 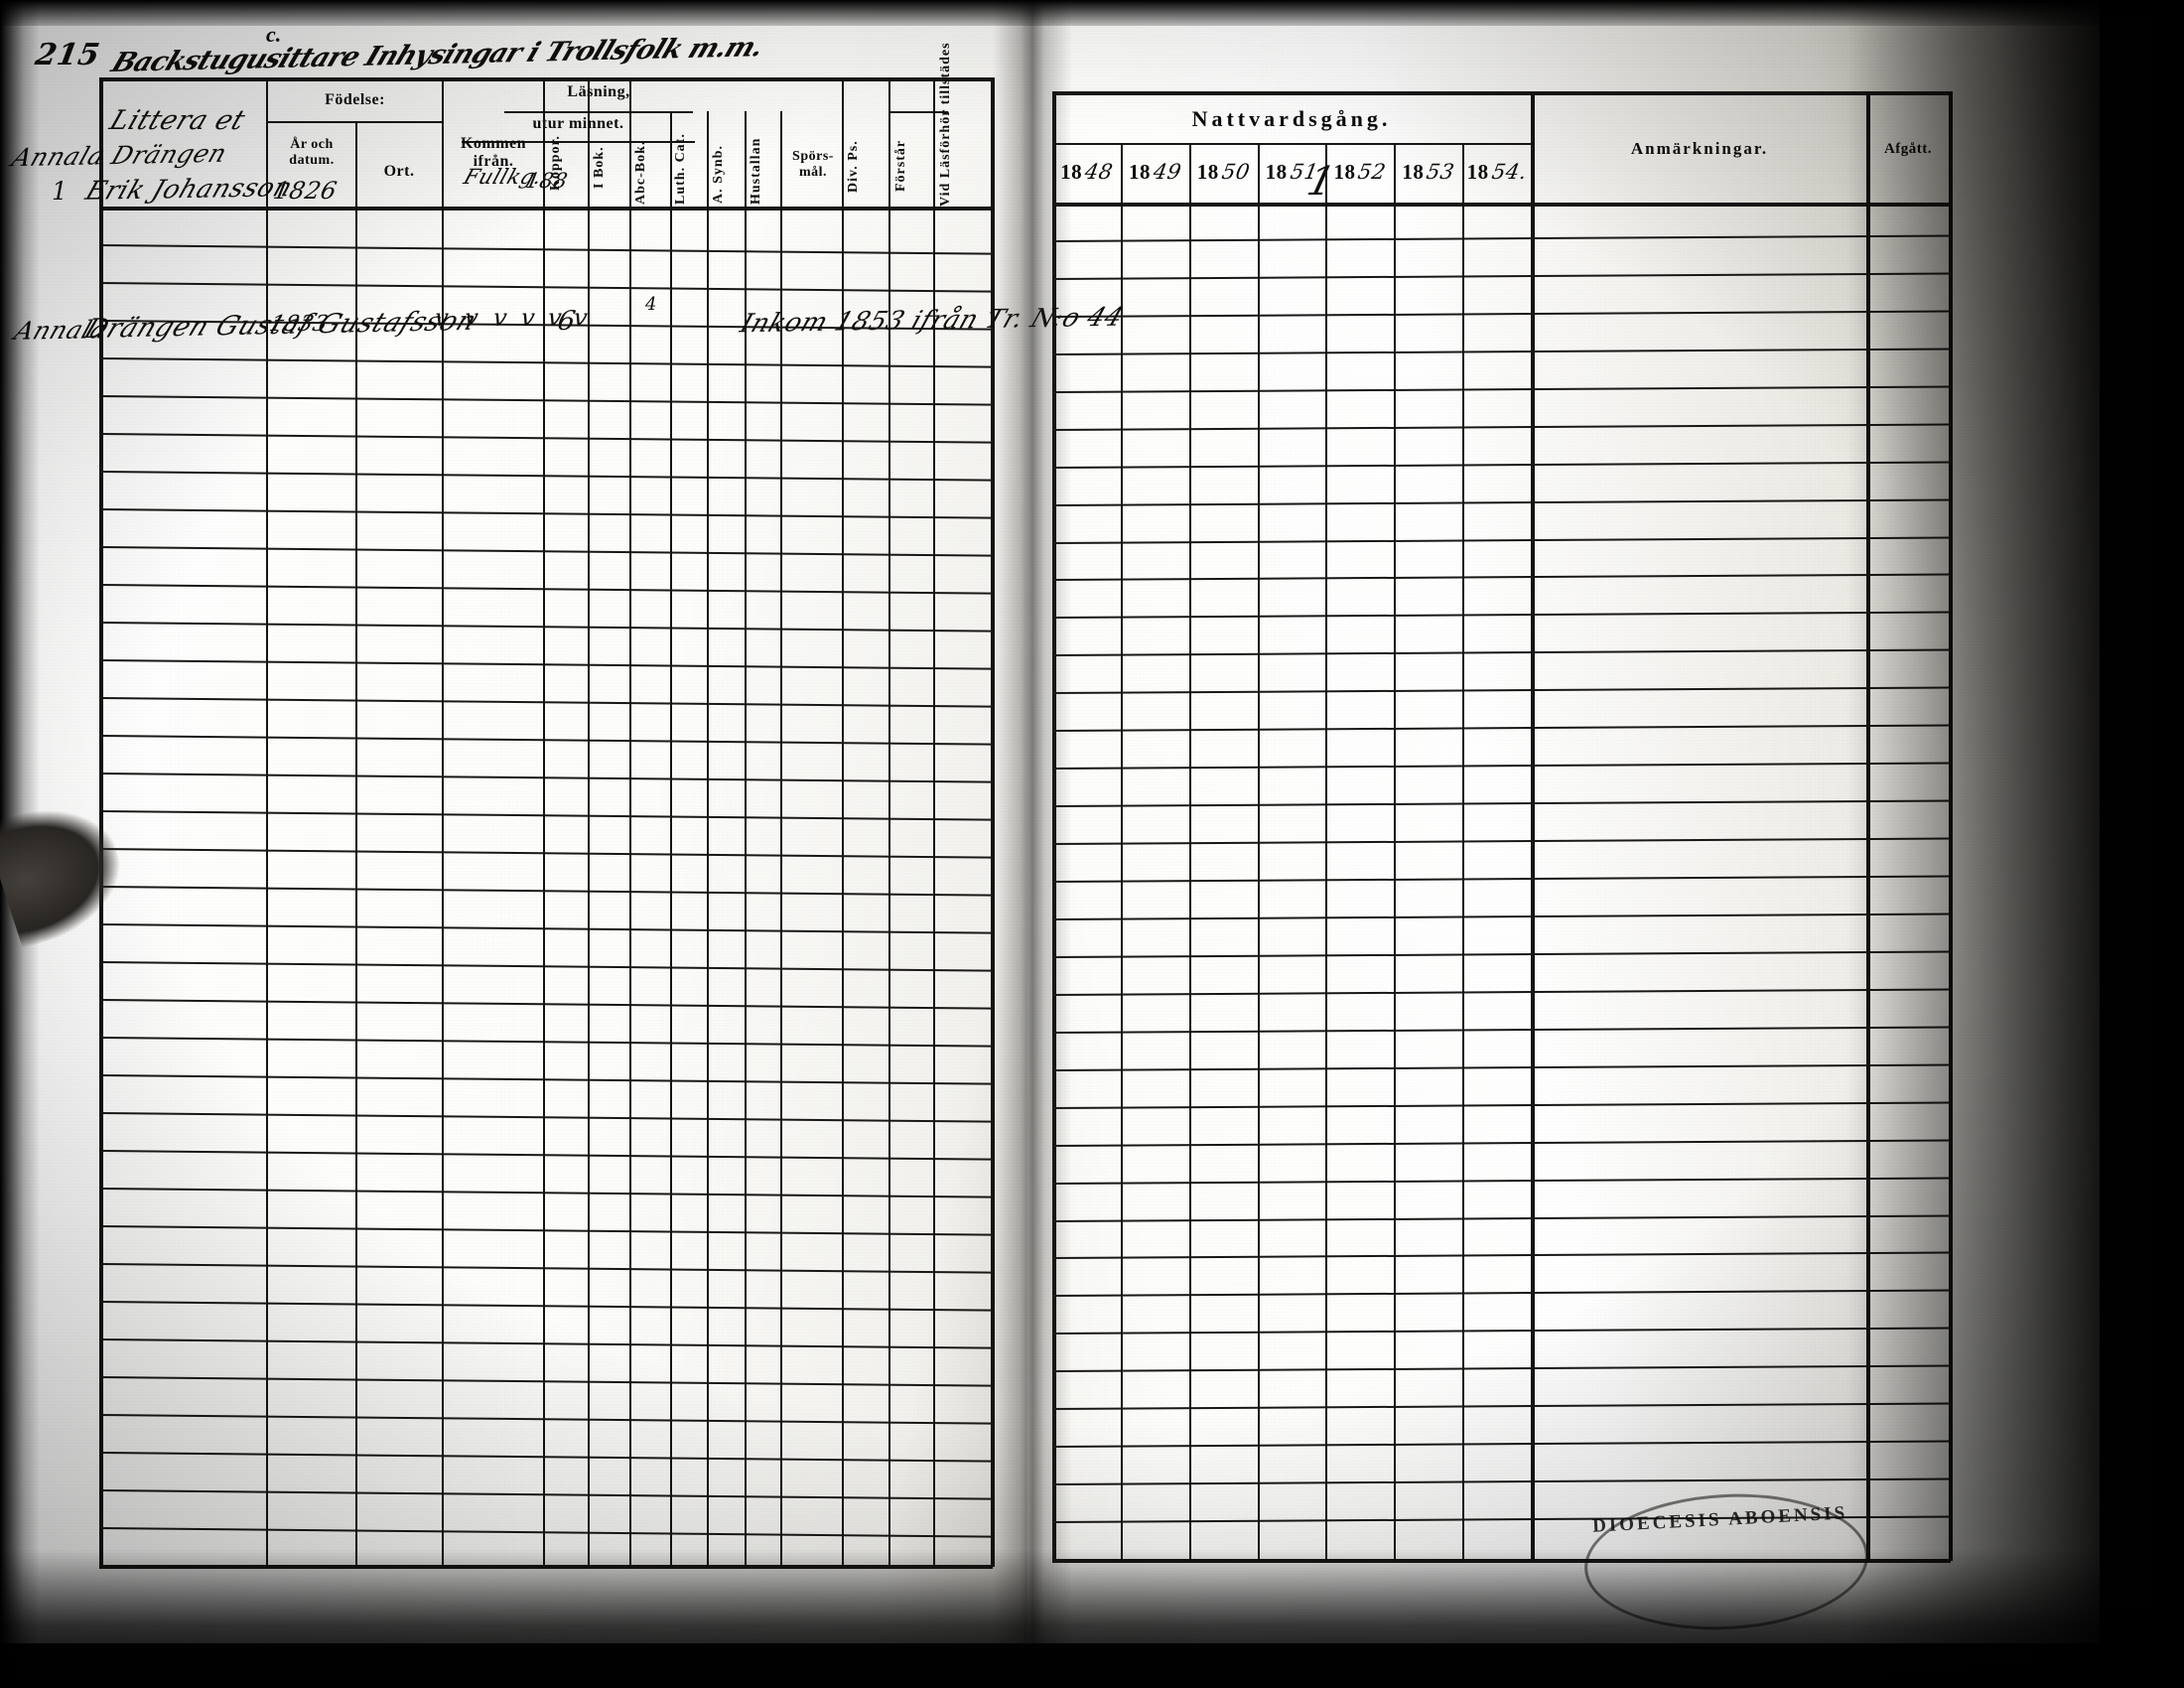 What do you see at coordinates (306, 191) in the screenshot?
I see `entry-1-ar-datum: 1826` at bounding box center [306, 191].